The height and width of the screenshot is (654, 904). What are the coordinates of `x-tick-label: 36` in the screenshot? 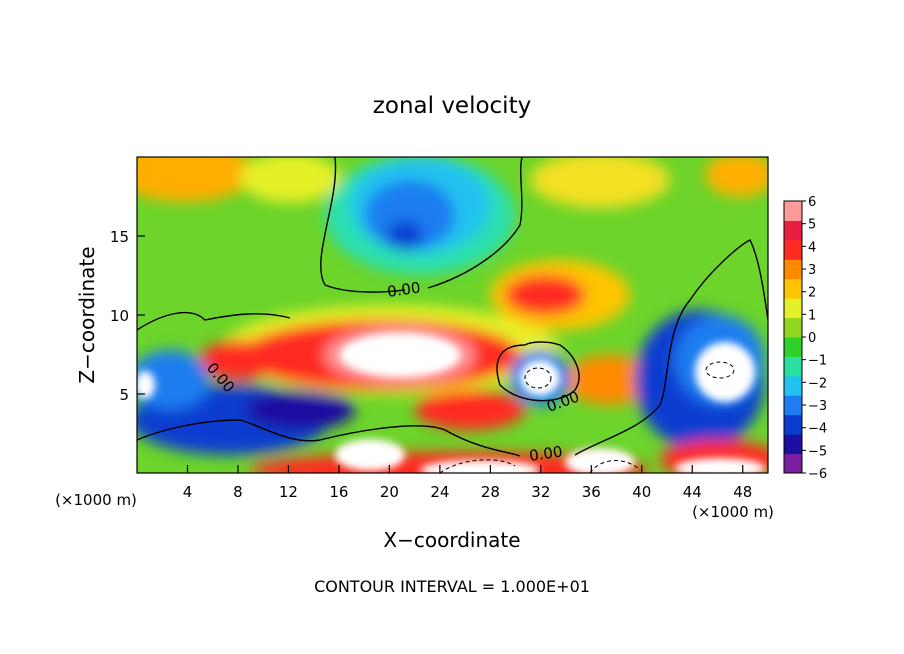 It's located at (591, 492).